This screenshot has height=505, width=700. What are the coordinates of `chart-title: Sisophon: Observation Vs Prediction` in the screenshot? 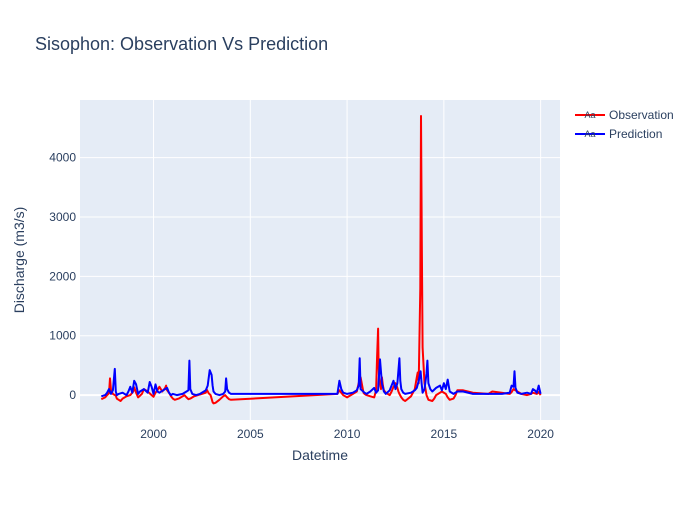 It's located at (181, 44).